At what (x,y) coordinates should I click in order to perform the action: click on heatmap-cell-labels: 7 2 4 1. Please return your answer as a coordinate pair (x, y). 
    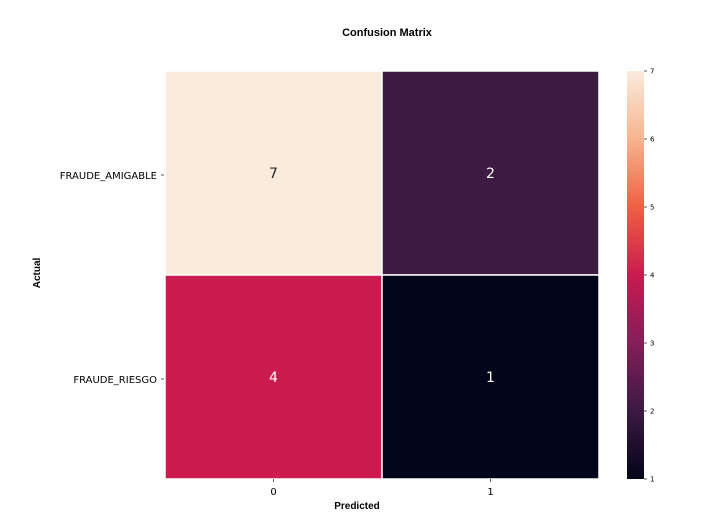
    Looking at the image, I should click on (382, 276).